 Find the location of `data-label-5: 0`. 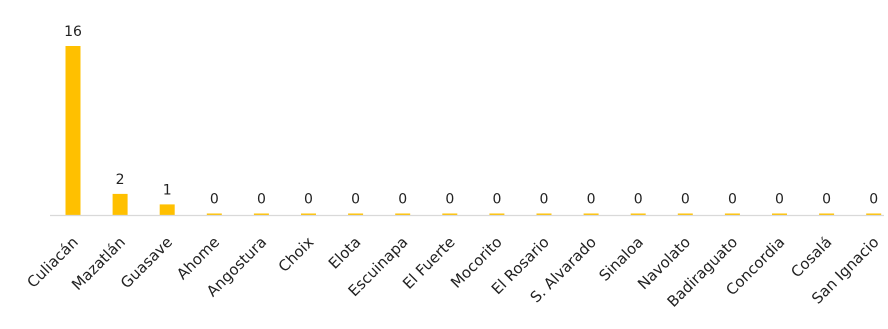

data-label-5: 0 is located at coordinates (308, 200).